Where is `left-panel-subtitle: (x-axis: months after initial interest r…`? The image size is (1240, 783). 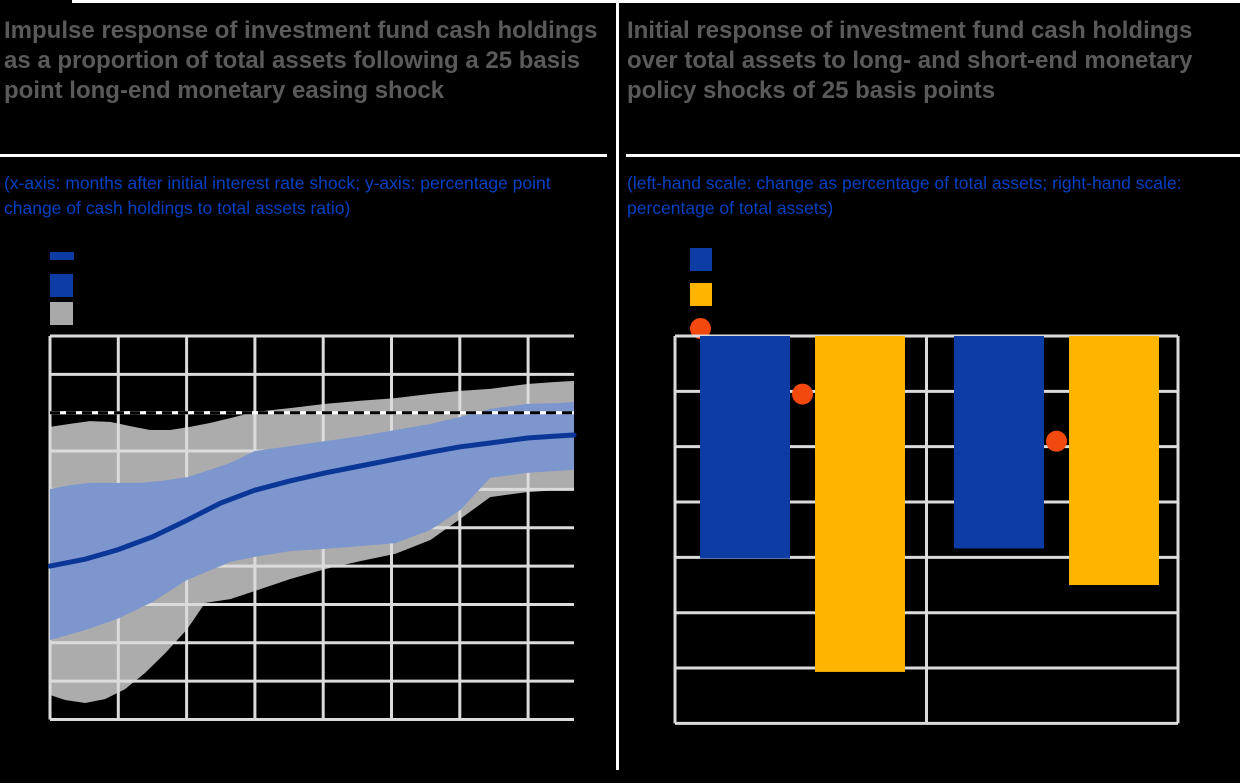 left-panel-subtitle: (x-axis: months after initial interest r… is located at coordinates (277, 195).